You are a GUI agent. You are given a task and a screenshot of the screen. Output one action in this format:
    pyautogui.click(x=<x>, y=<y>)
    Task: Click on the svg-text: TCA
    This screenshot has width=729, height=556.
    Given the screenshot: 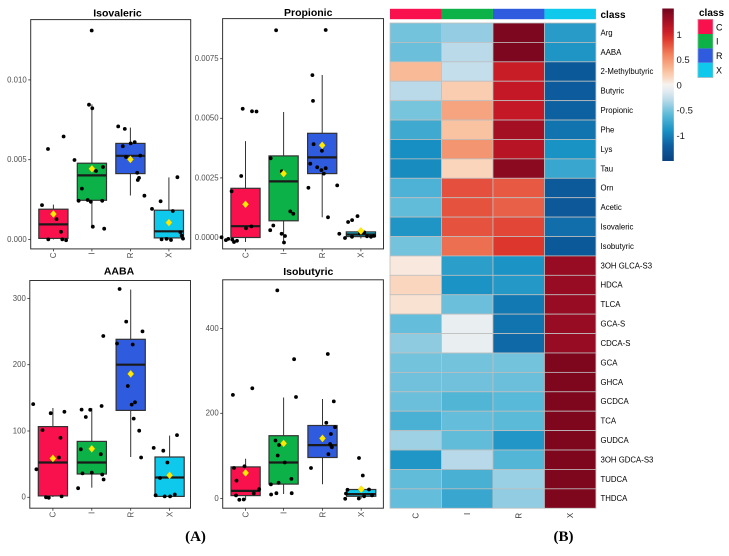 What is the action you would take?
    pyautogui.click(x=609, y=421)
    